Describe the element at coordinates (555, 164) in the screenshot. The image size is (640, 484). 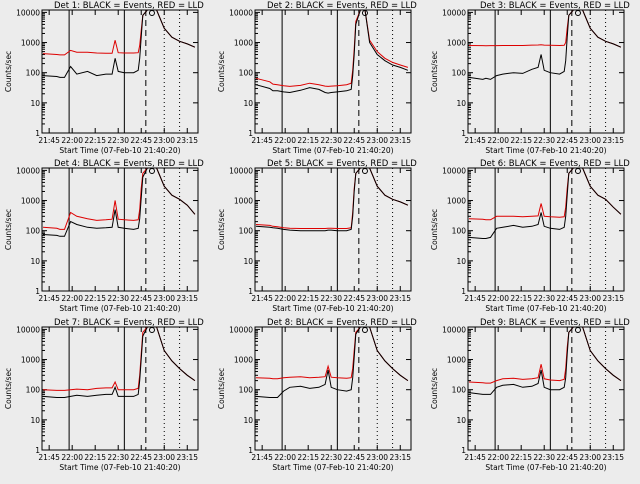
I see `panel-title: Det 6: BLACK = Events, RED = LLD` at that location.